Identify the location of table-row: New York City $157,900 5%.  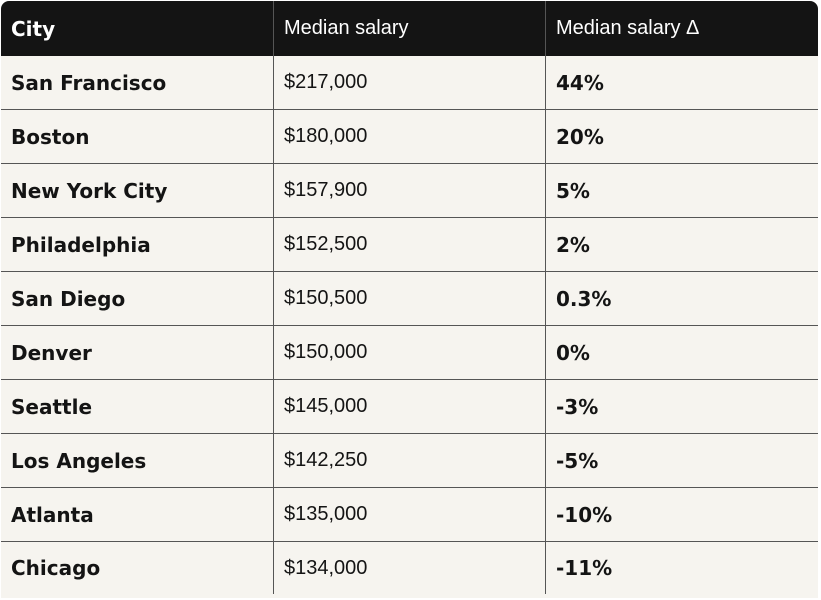
(409, 191).